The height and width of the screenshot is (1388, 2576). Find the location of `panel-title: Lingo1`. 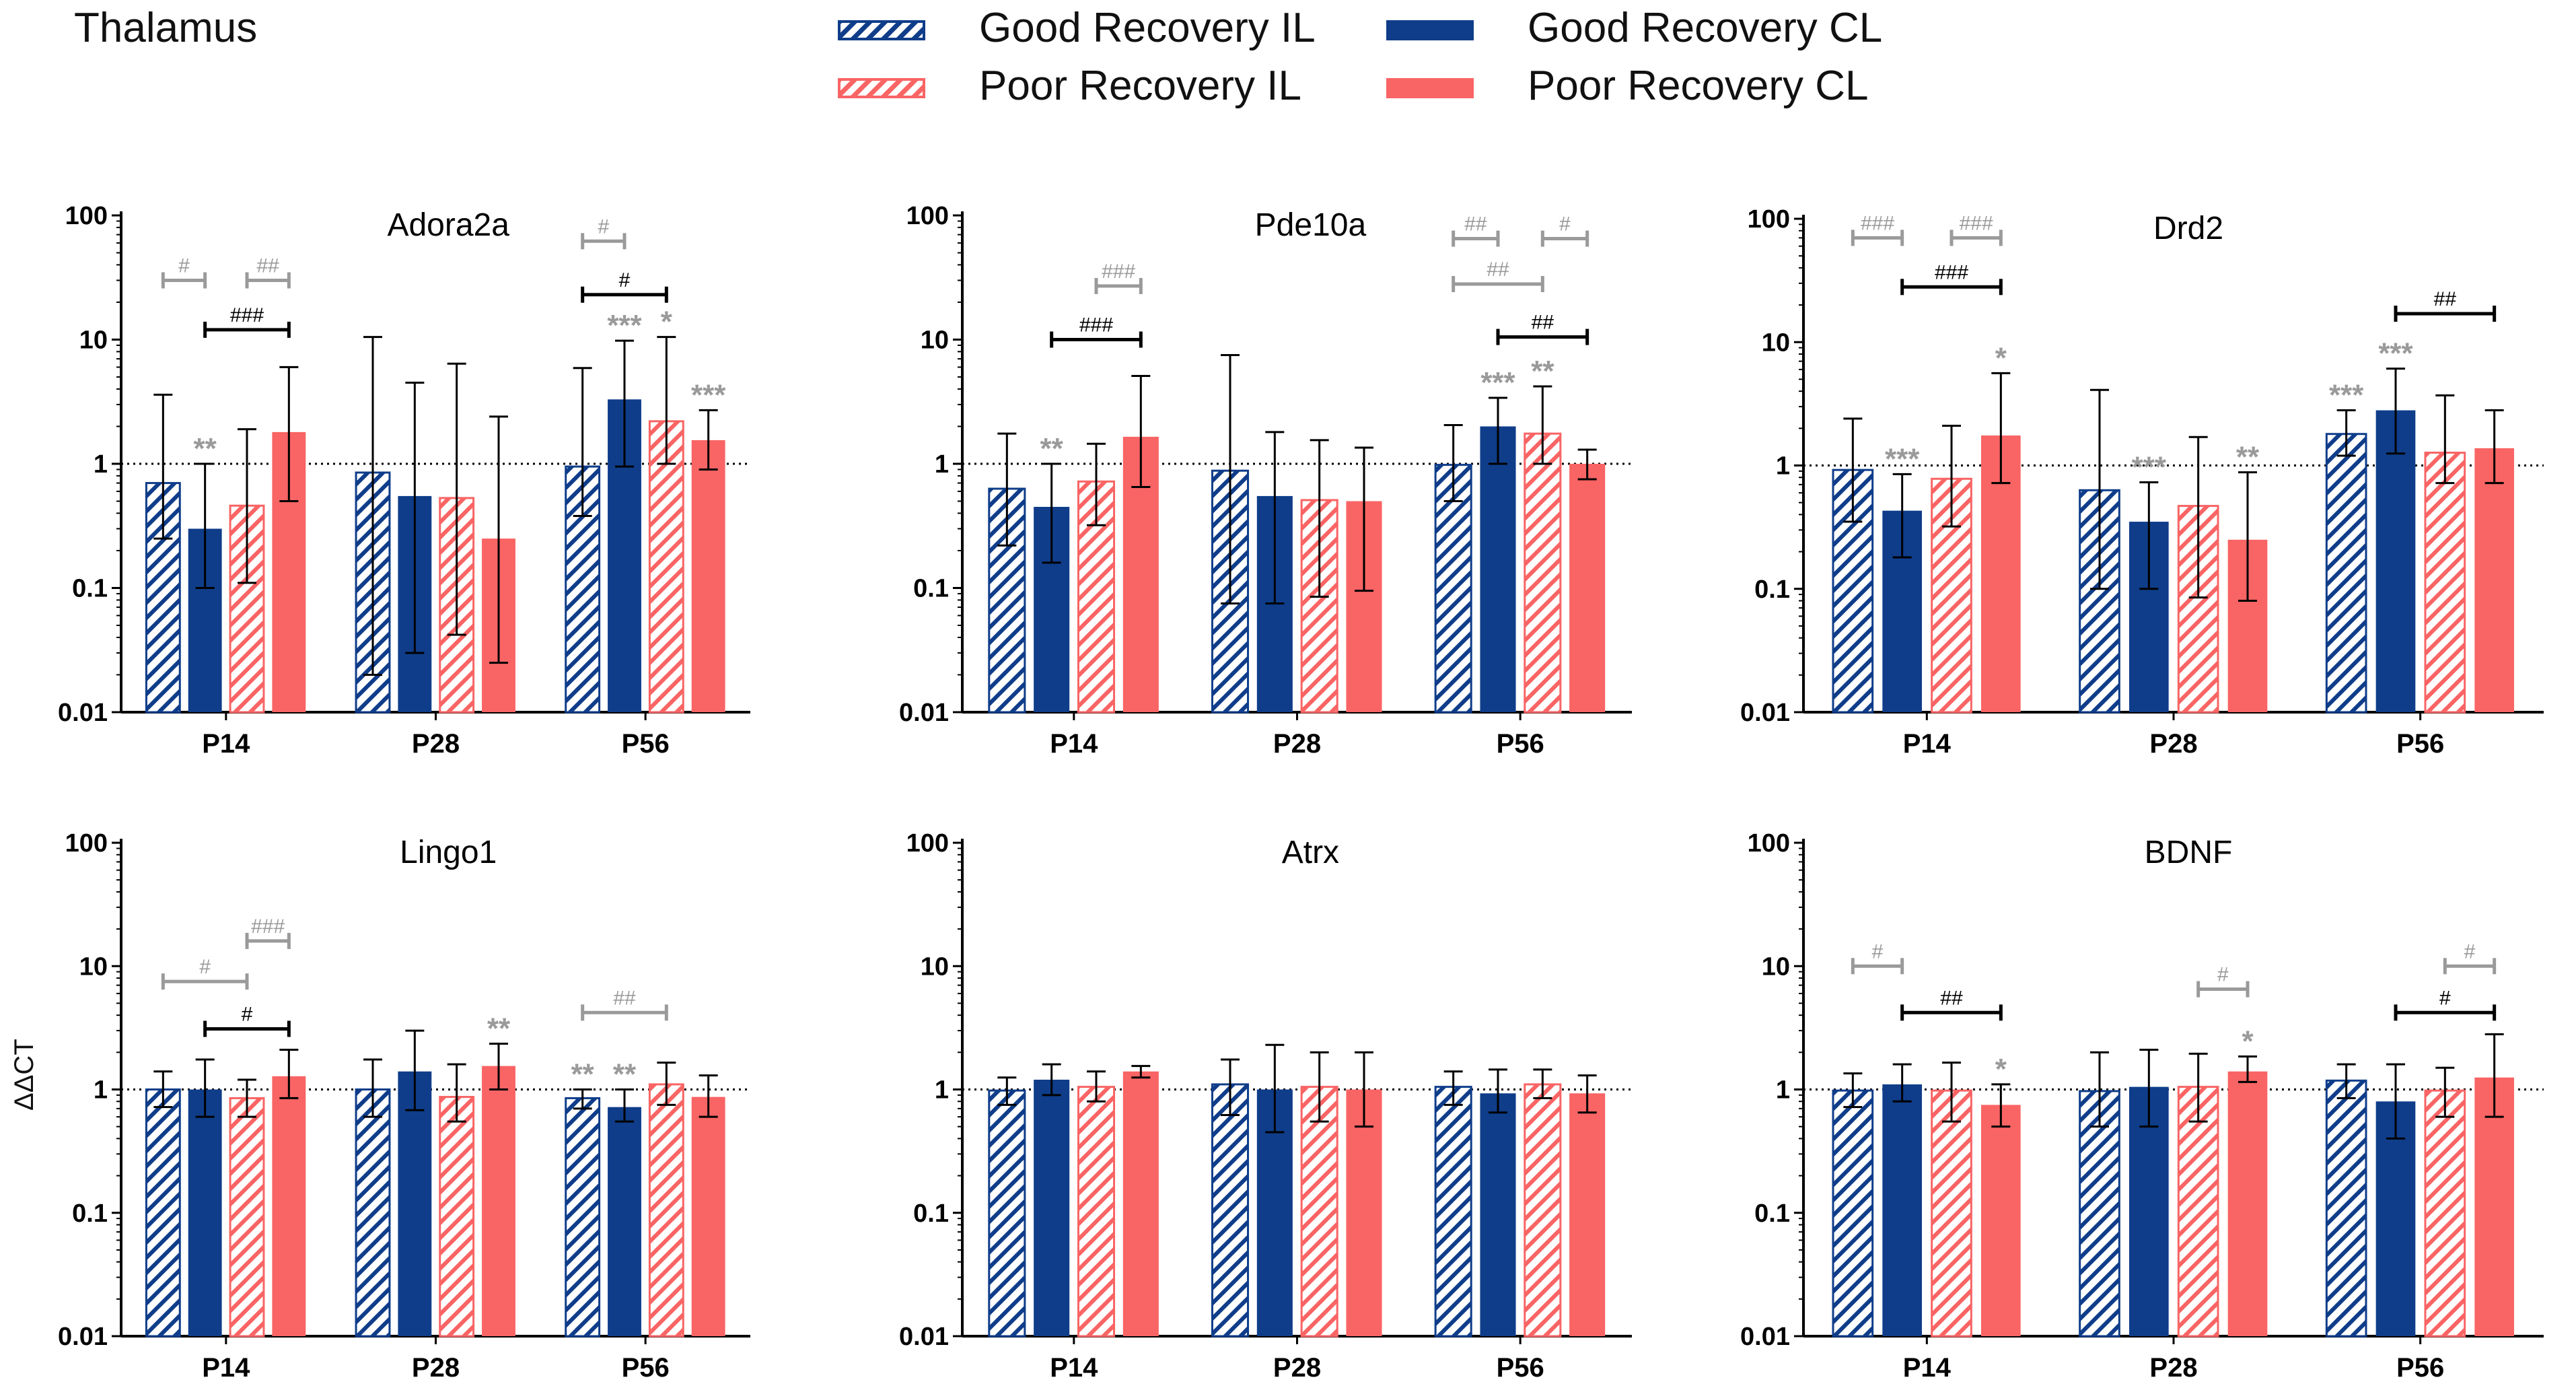

panel-title: Lingo1 is located at coordinates (448, 852).